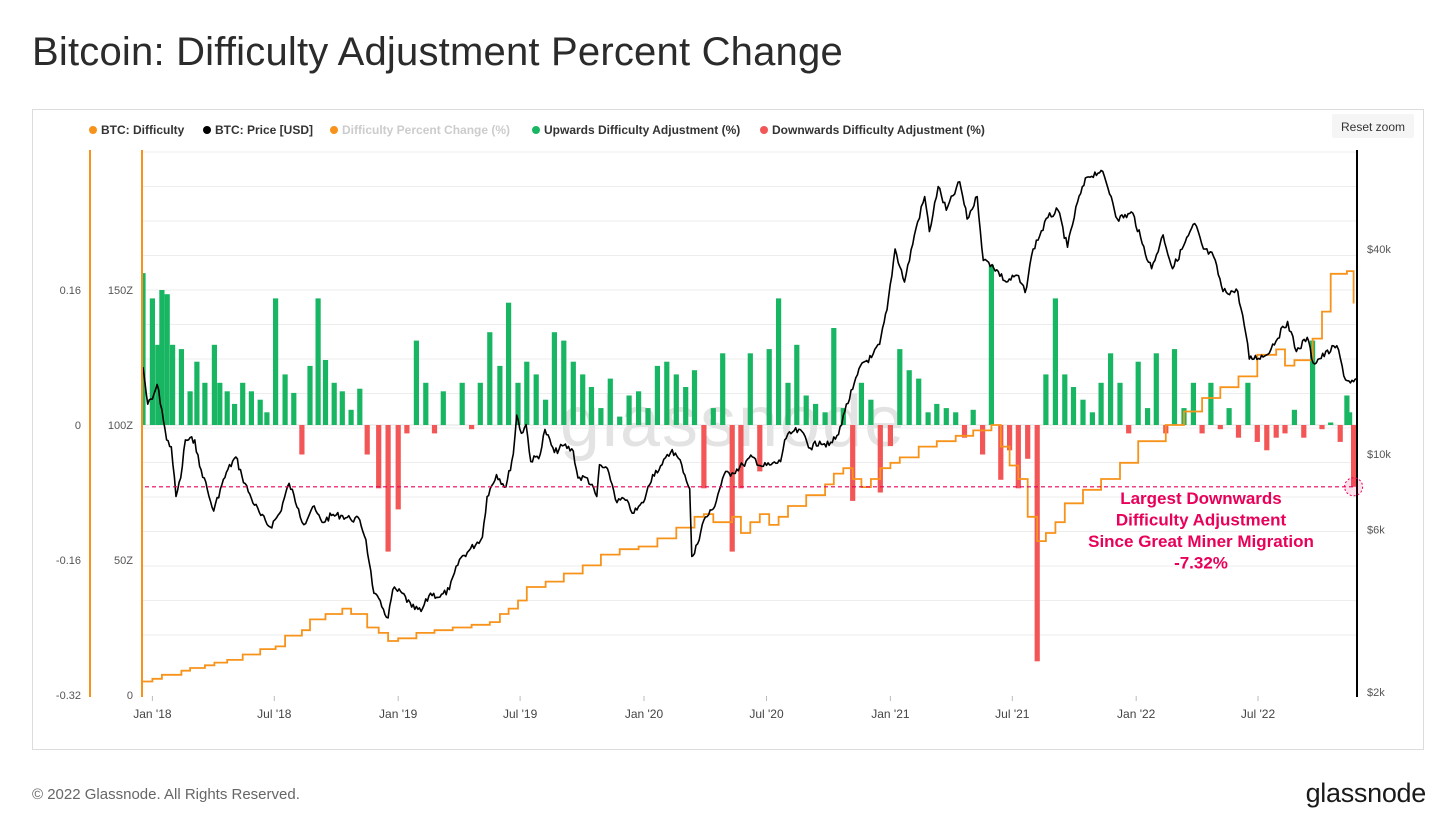 This screenshot has height=839, width=1456. What do you see at coordinates (130, 696) in the screenshot?
I see `difficulty-tick-label: 0` at bounding box center [130, 696].